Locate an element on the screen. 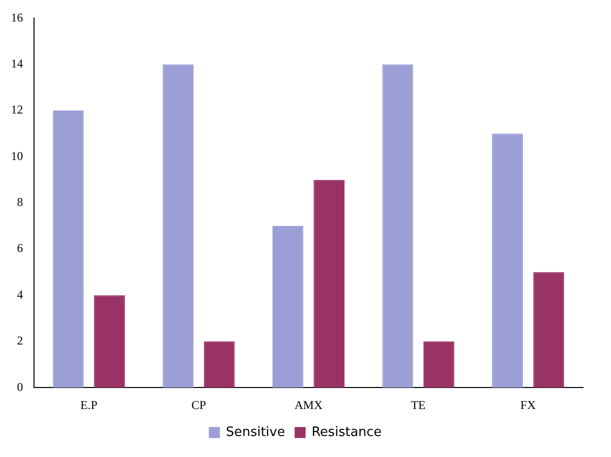 Image resolution: width=611 pixels, height=457 pixels. legend-label: Resistance is located at coordinates (347, 432).